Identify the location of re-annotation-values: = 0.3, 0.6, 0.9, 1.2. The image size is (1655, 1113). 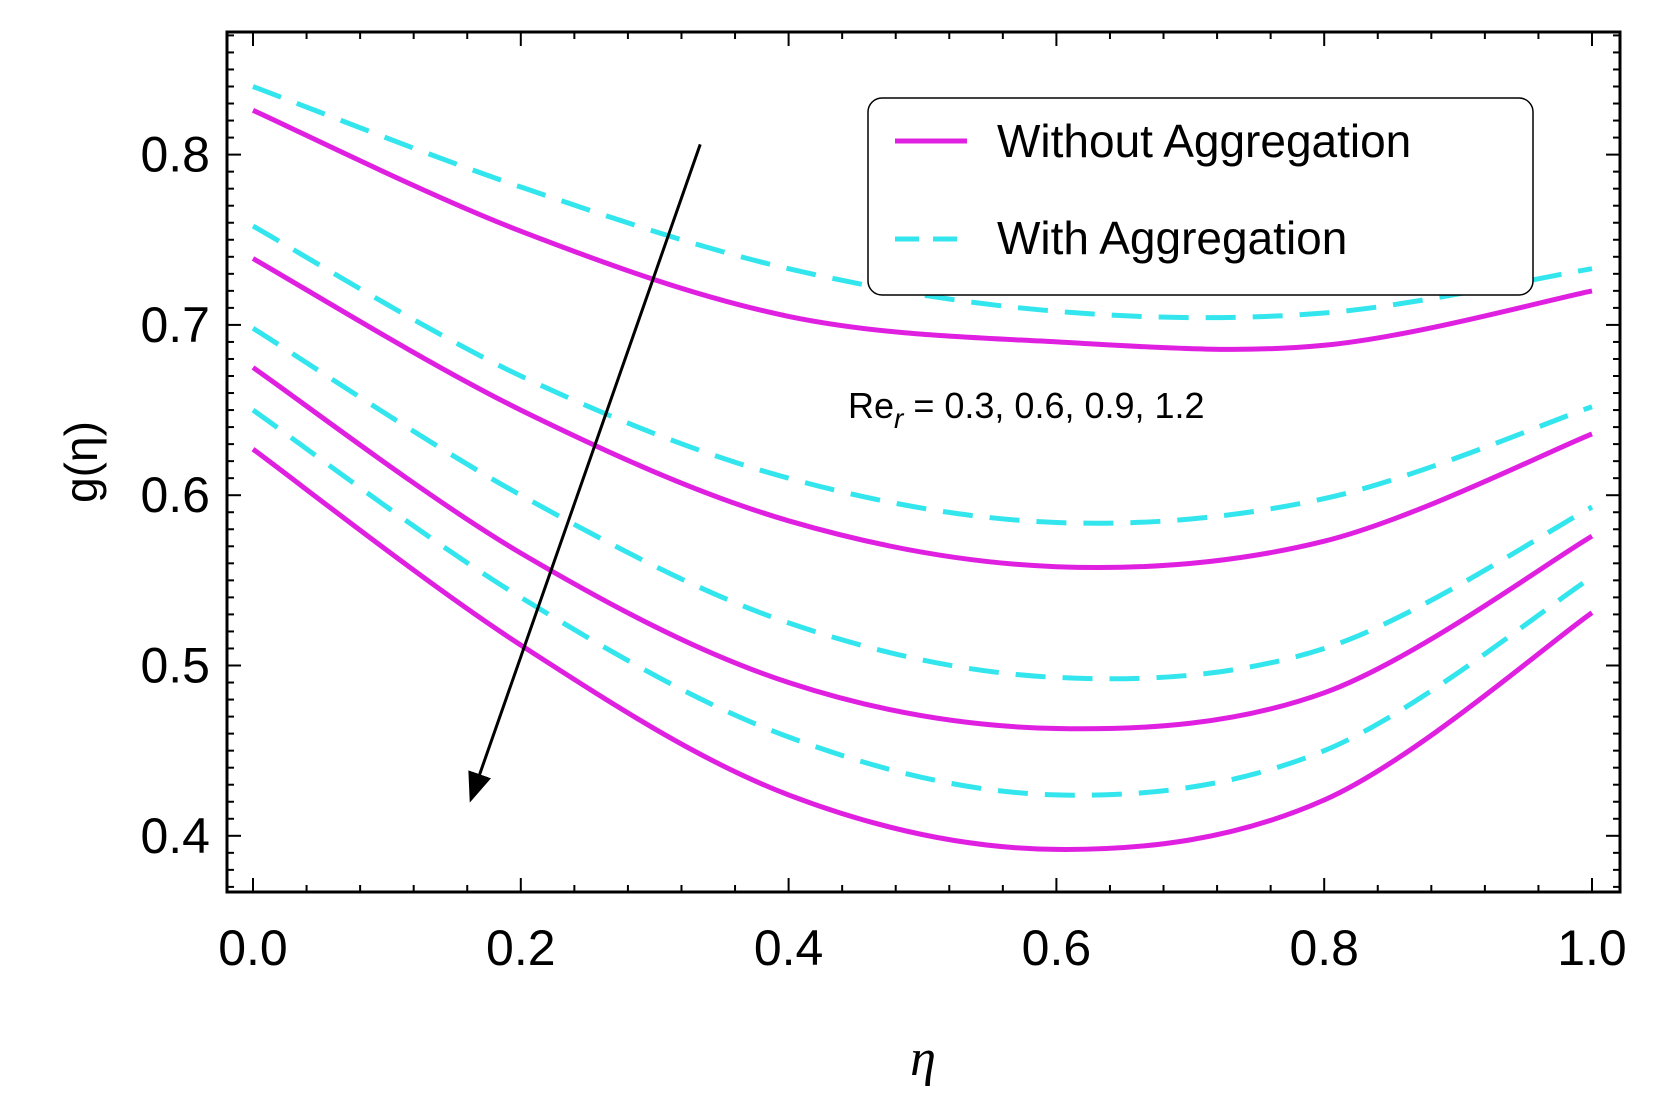
(1053, 405).